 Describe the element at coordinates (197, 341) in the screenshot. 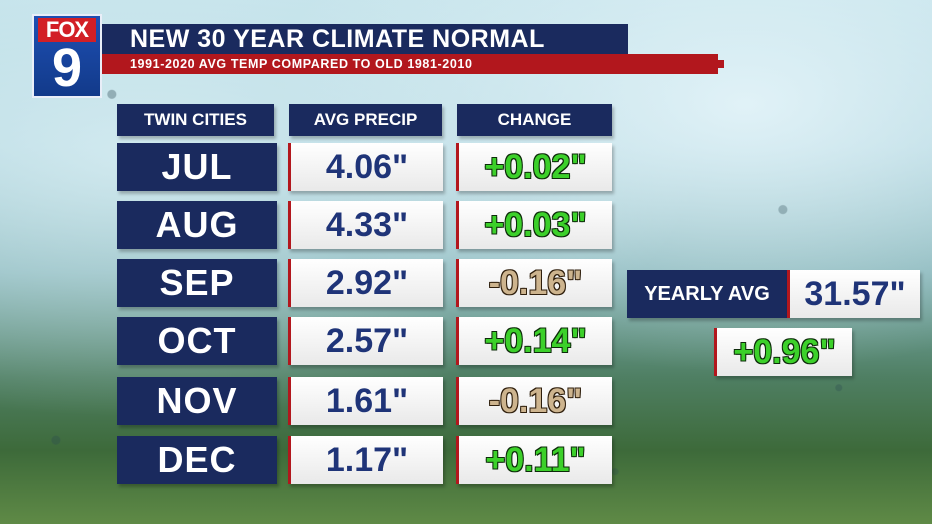

I see `month-cell: OCT` at that location.